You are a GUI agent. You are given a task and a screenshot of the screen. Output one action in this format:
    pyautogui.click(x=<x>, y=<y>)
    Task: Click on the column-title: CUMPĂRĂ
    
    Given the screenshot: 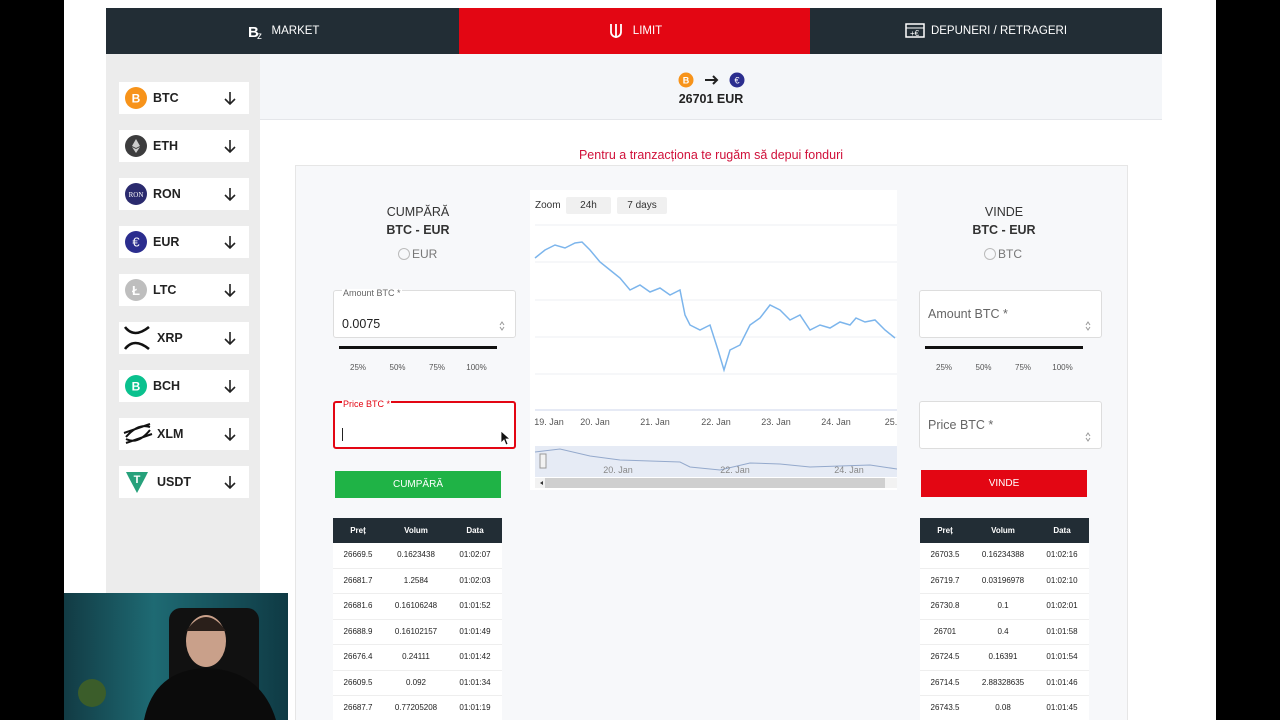 What is the action you would take?
    pyautogui.click(x=418, y=212)
    